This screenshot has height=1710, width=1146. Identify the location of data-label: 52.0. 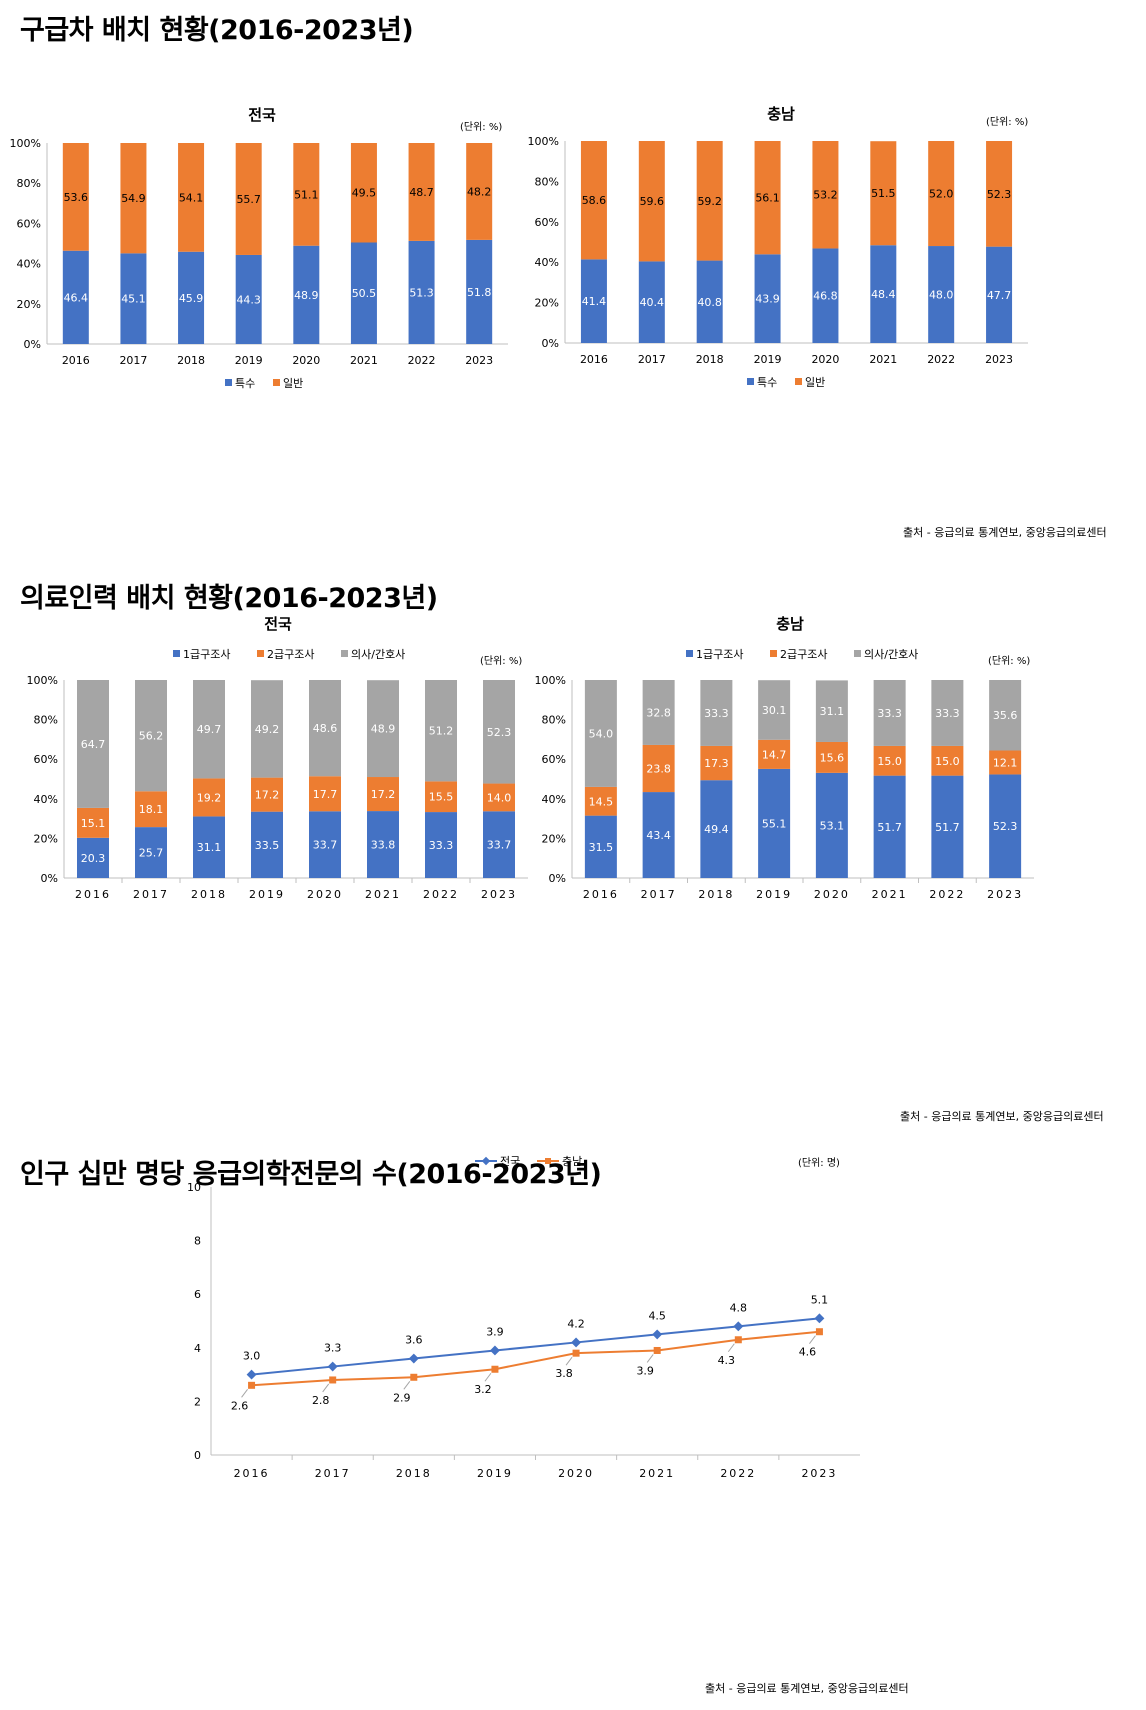
(941, 194).